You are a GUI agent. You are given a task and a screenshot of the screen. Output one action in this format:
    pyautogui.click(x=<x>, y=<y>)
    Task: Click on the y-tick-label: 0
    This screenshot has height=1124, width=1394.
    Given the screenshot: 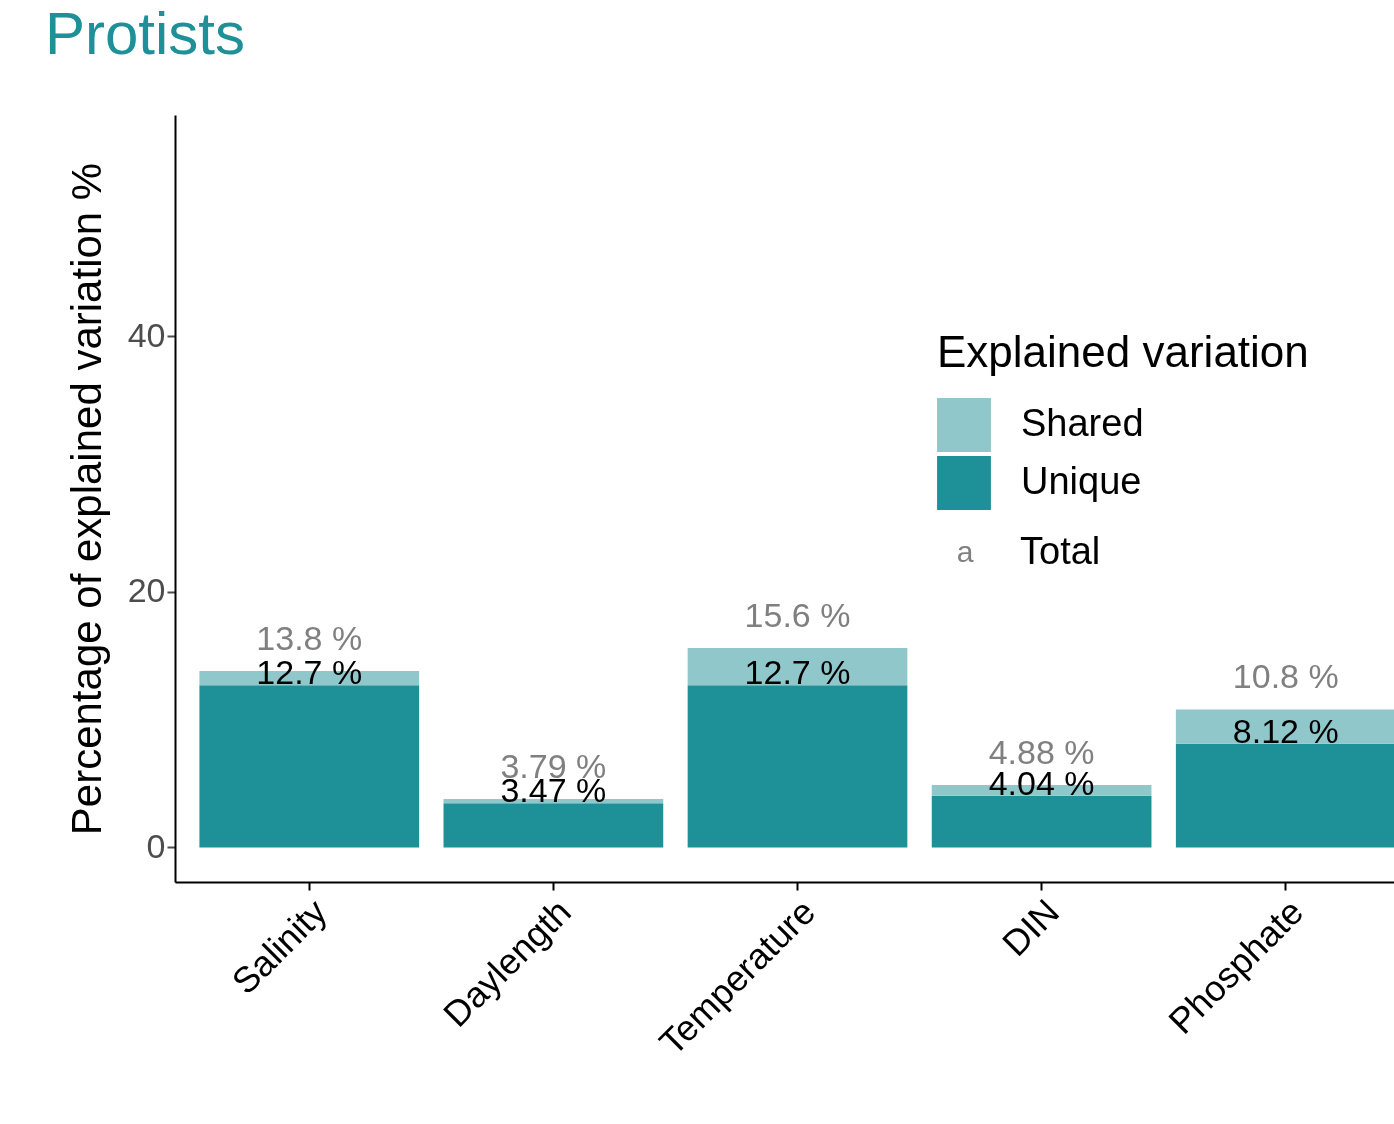 What is the action you would take?
    pyautogui.click(x=156, y=845)
    